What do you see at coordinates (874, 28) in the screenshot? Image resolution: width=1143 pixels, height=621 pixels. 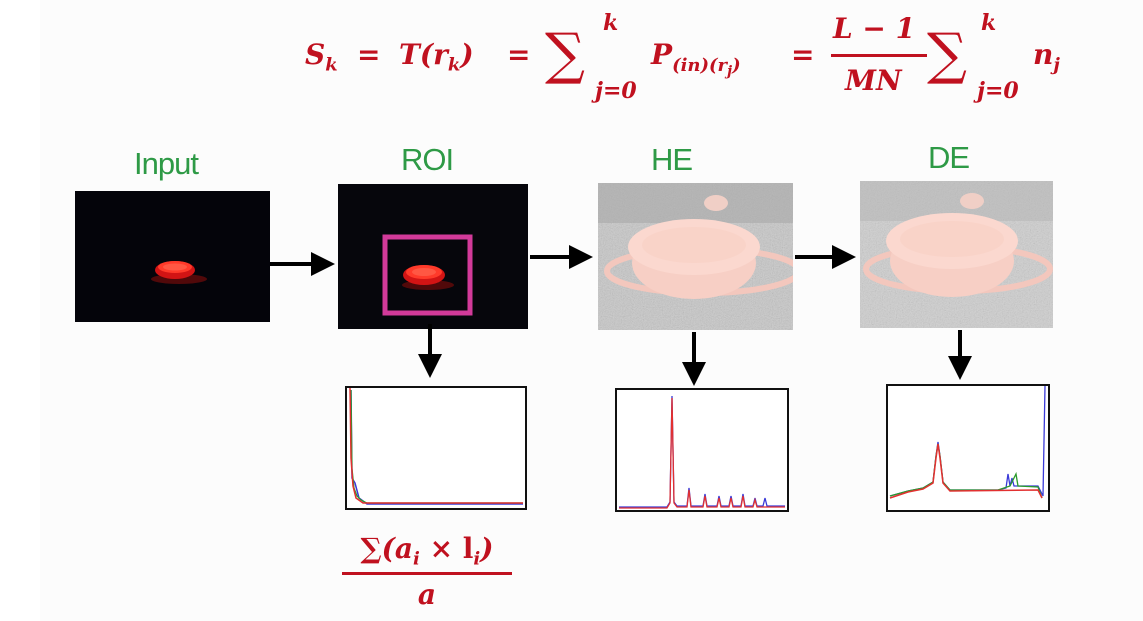 I see `frac-numerator: L − 1` at bounding box center [874, 28].